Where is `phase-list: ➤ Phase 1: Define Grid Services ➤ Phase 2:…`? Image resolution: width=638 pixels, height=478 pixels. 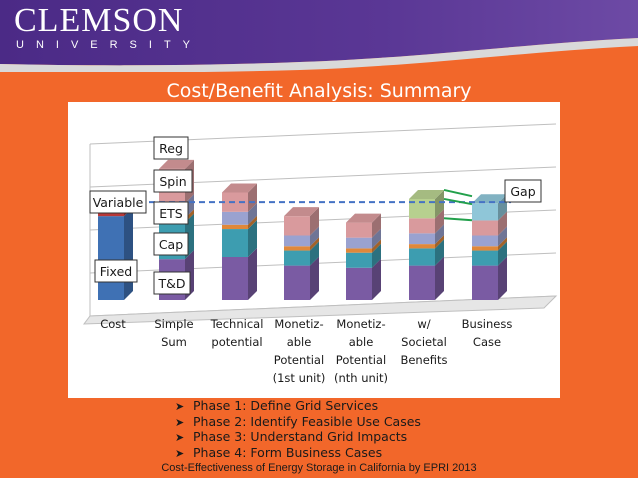
phase-list: ➤ Phase 1: Define Grid Services ➤ Phase 2:… is located at coordinates (385, 429).